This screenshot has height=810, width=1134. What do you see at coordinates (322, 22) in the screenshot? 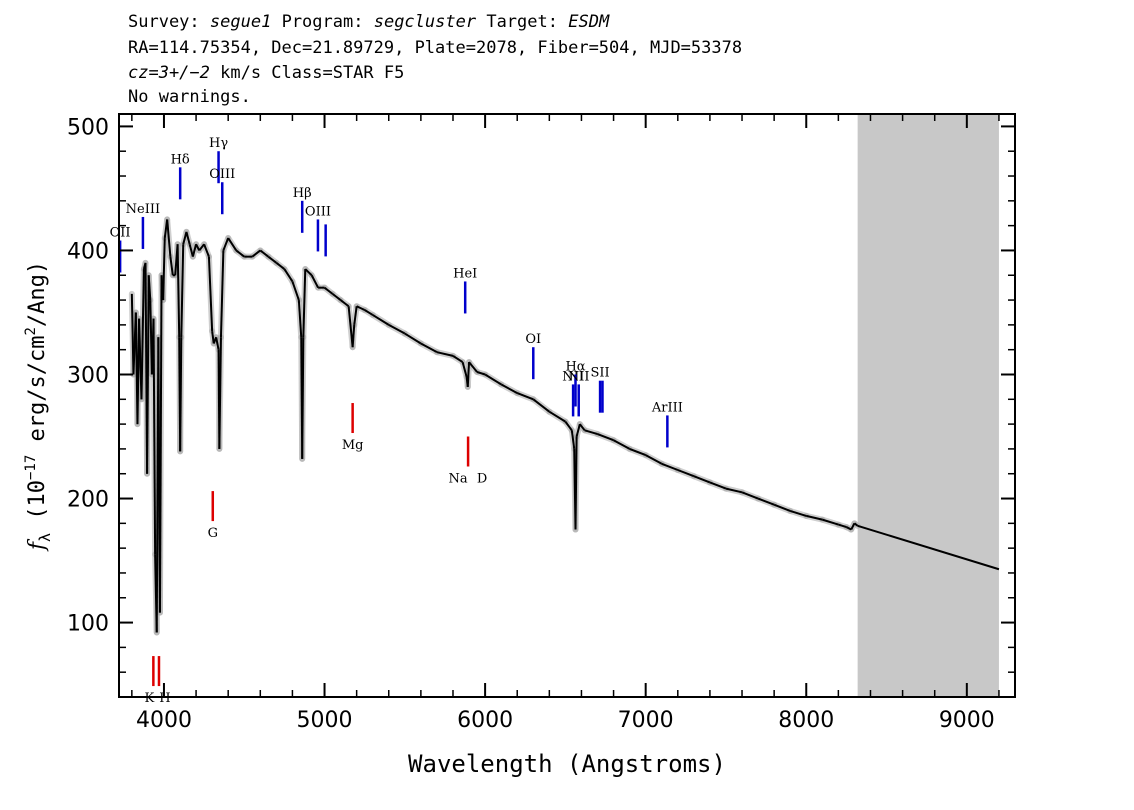
I see `program-label: Program:` at bounding box center [322, 22].